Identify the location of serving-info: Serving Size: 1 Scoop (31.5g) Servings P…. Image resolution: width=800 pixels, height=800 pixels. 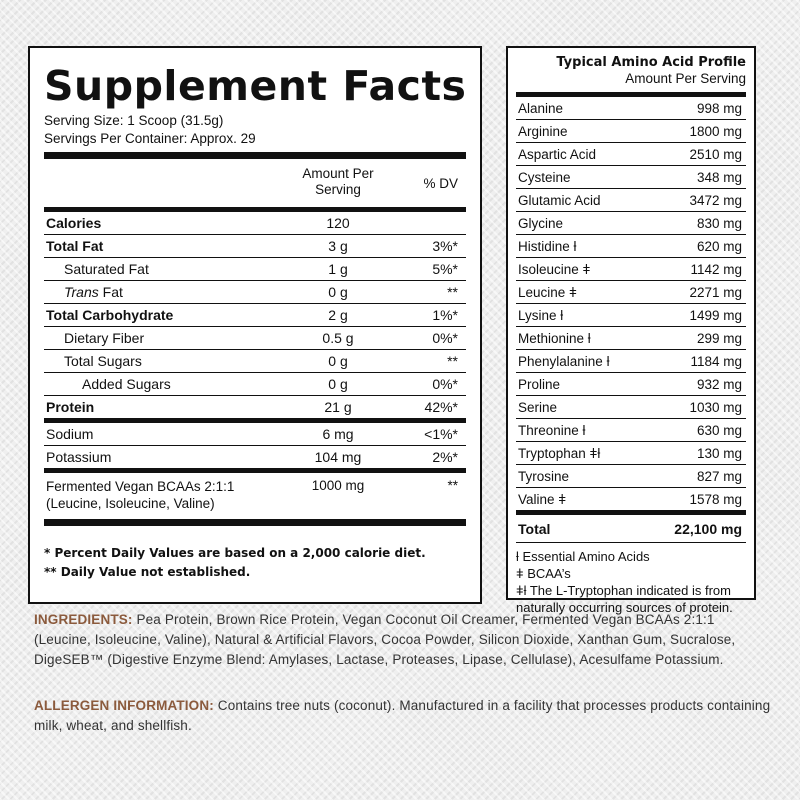
(255, 130).